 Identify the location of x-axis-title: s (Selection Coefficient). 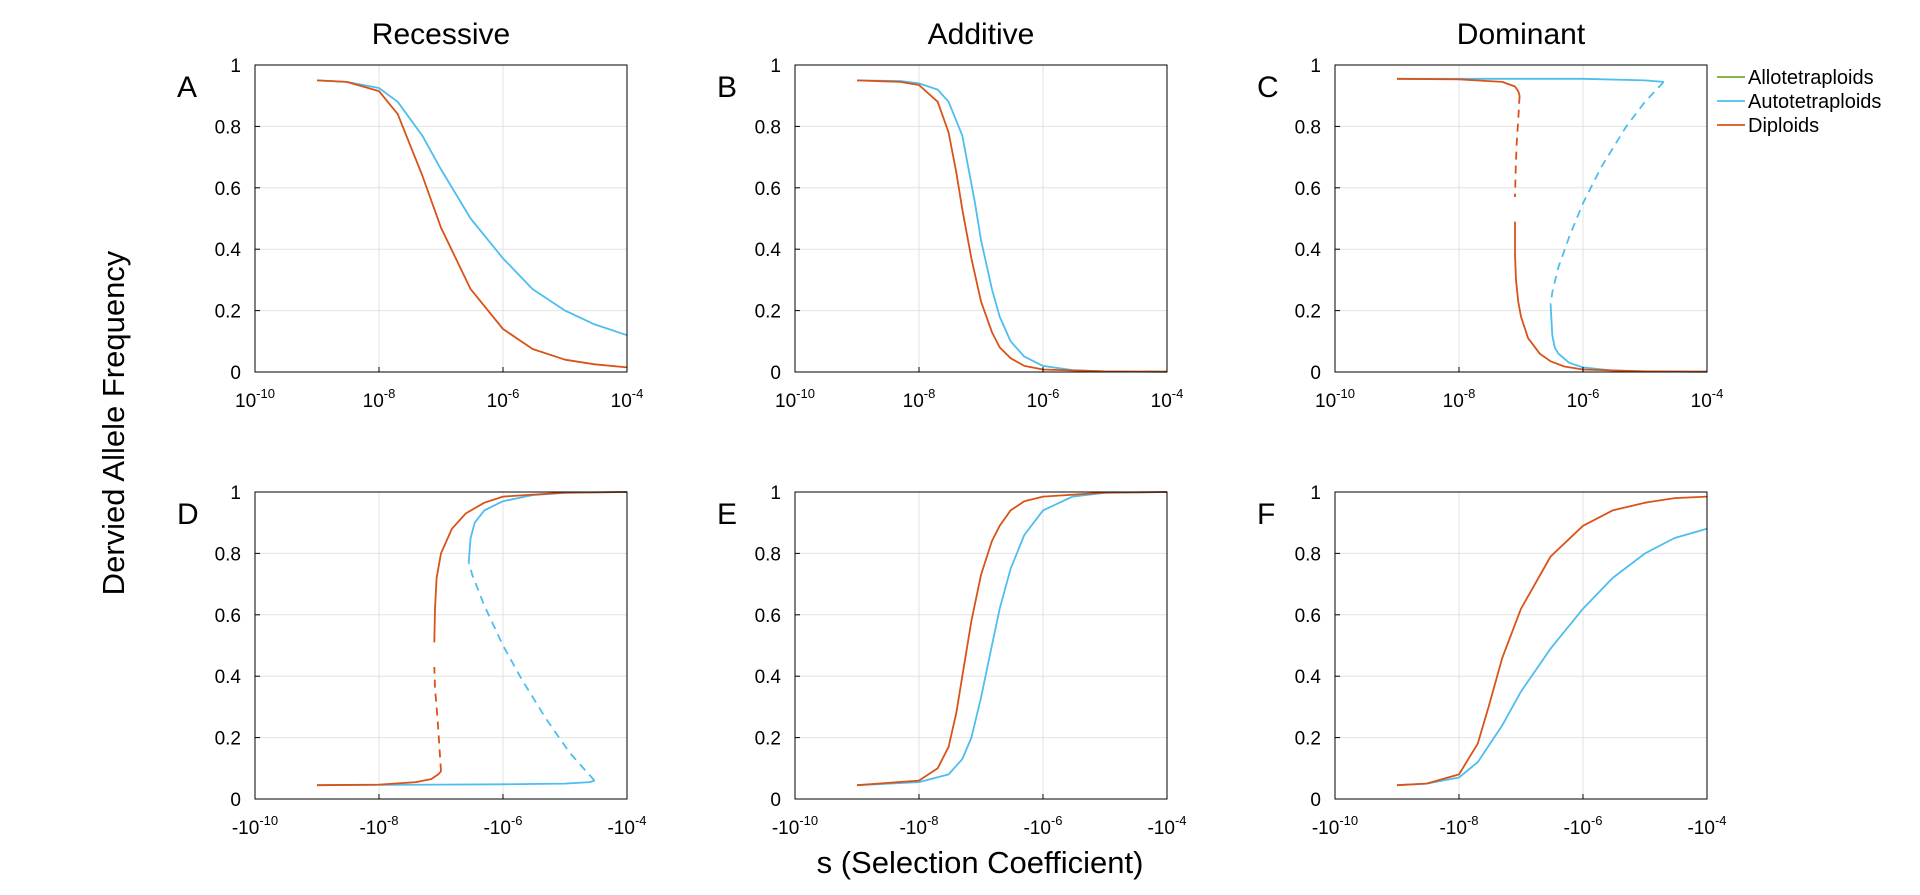
(980, 862).